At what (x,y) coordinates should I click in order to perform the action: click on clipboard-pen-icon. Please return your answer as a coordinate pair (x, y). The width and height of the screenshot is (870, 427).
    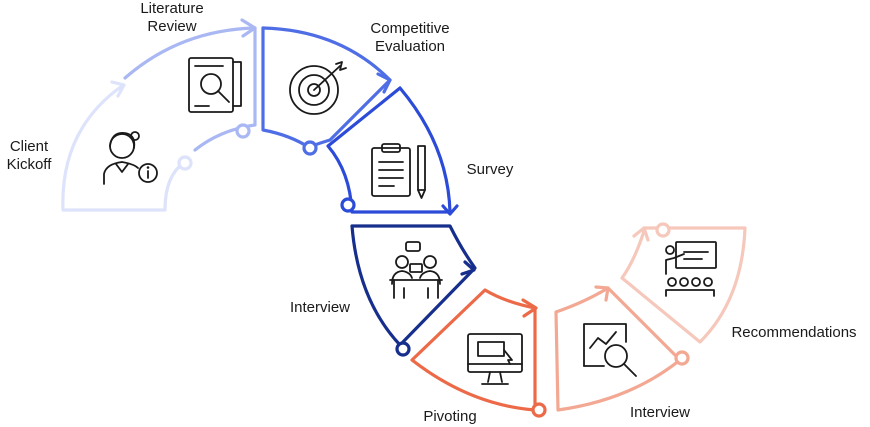
    Looking at the image, I should click on (398, 171).